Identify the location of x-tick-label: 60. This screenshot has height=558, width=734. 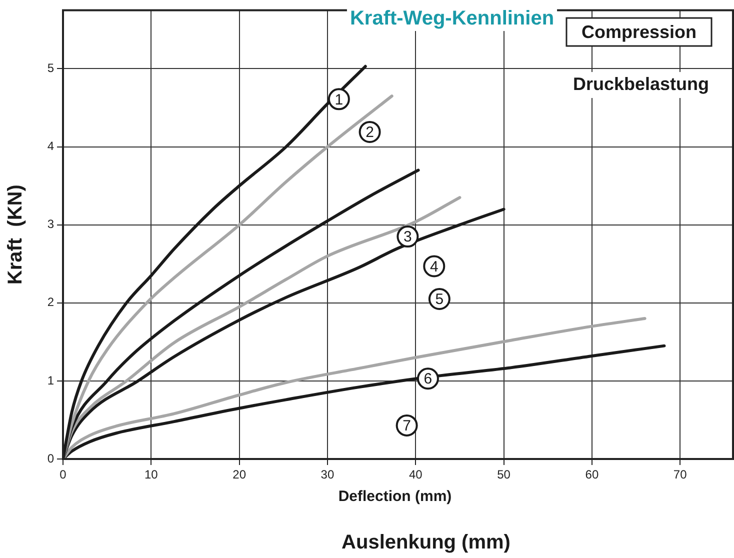
(592, 475).